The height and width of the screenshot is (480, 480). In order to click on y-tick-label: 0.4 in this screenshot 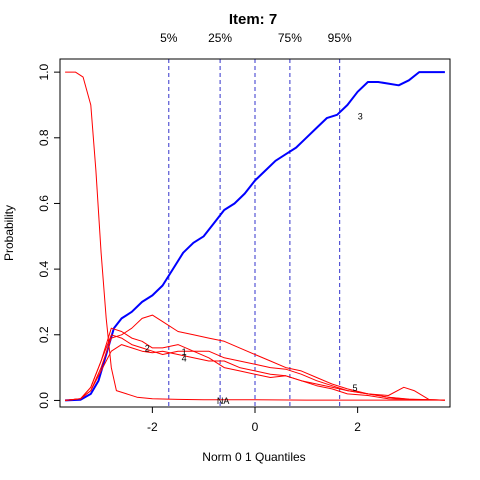, I will do `click(44, 268)`.